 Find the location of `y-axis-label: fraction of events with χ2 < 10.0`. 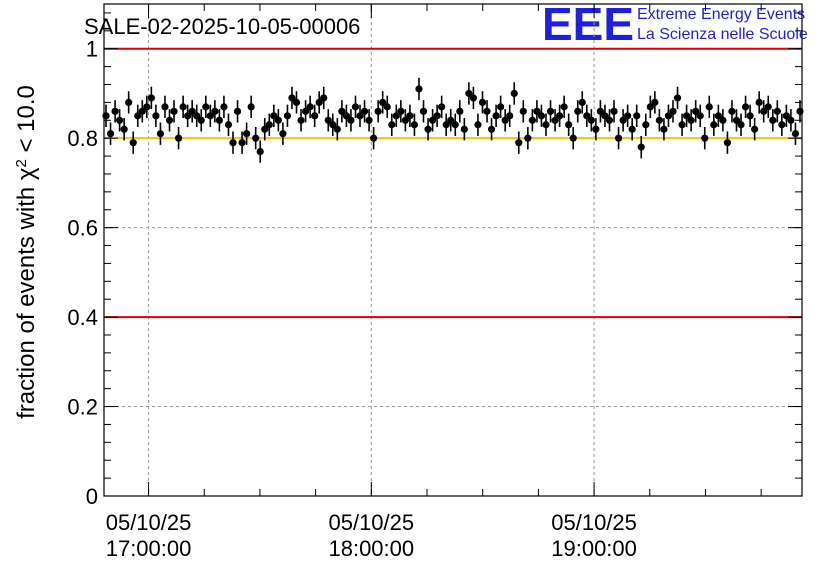

y-axis-label: fraction of events with χ2 < 10.0 is located at coordinates (27, 252).